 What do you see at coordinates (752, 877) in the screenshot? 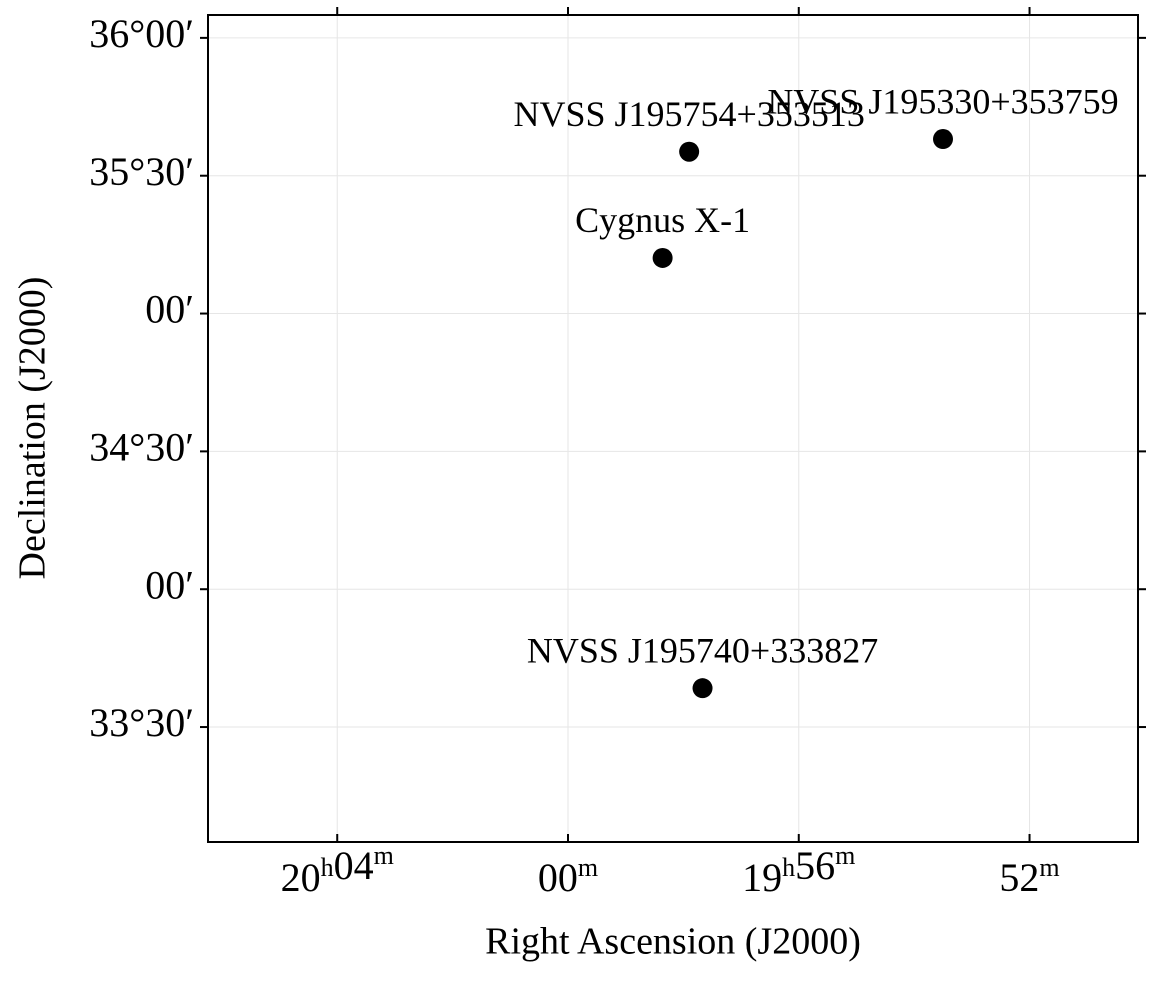
I see `tick-char: 1` at bounding box center [752, 877].